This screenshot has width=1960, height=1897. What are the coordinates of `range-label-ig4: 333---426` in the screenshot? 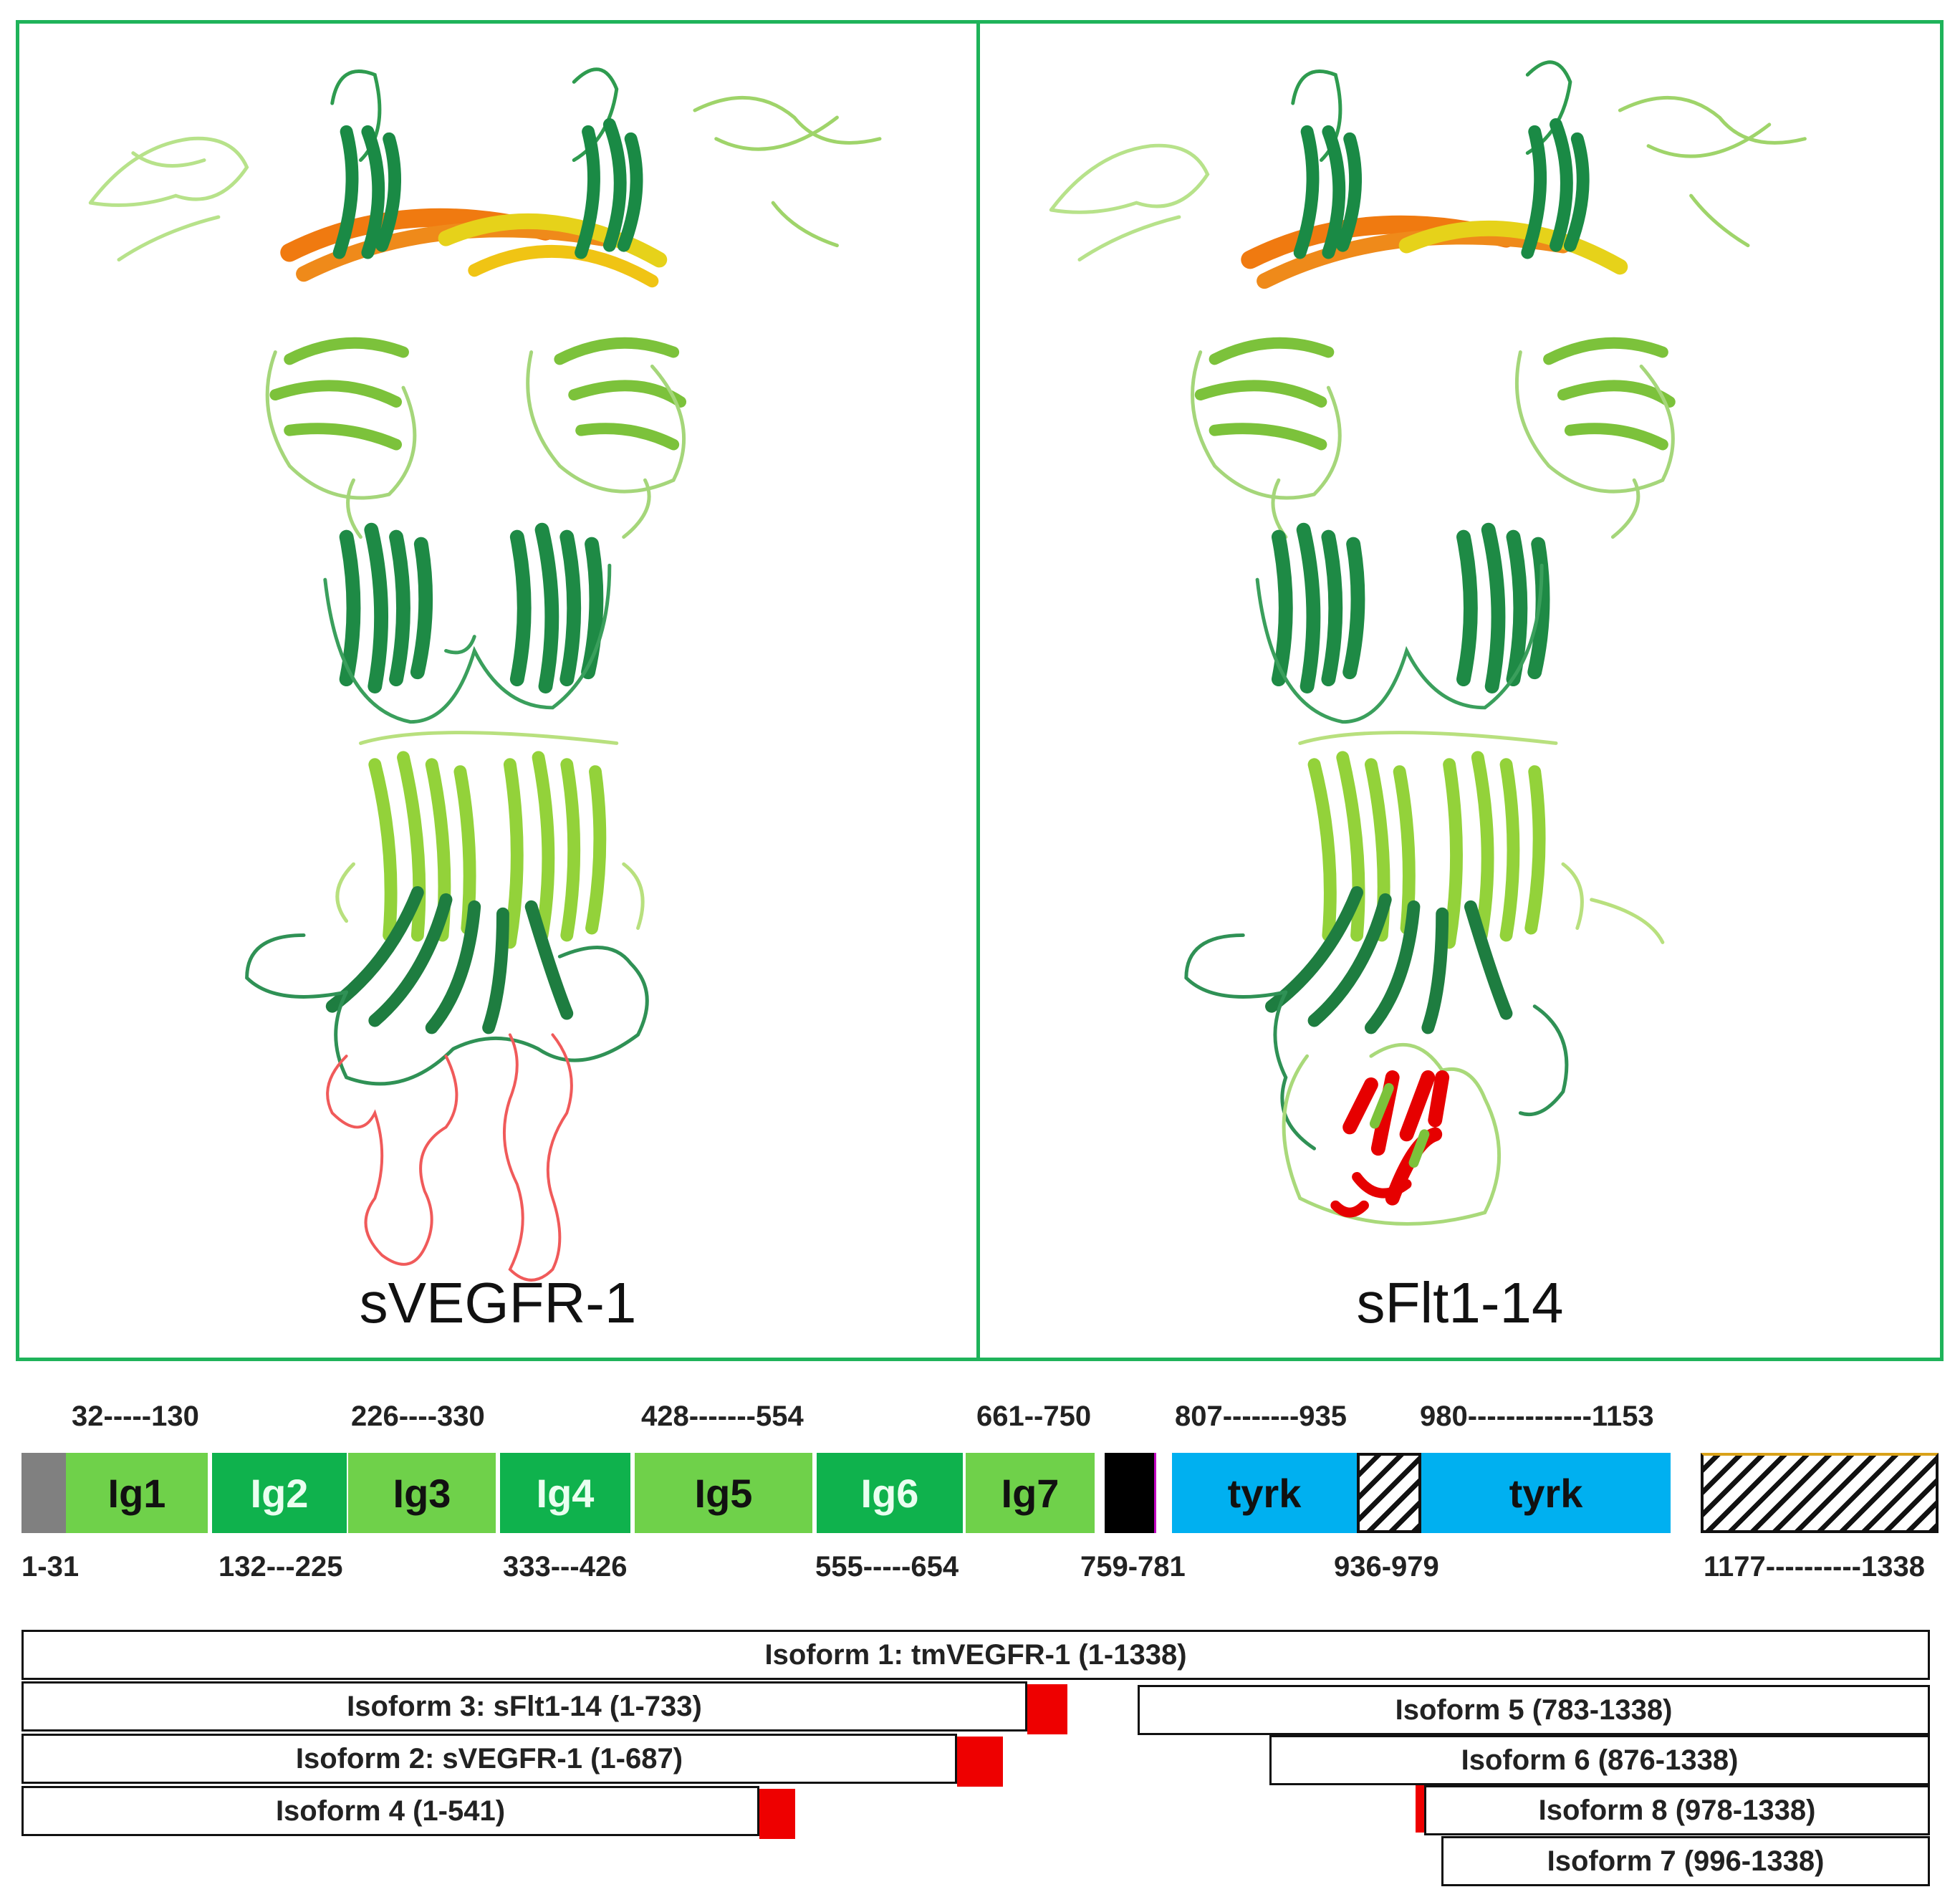 It's located at (566, 1567).